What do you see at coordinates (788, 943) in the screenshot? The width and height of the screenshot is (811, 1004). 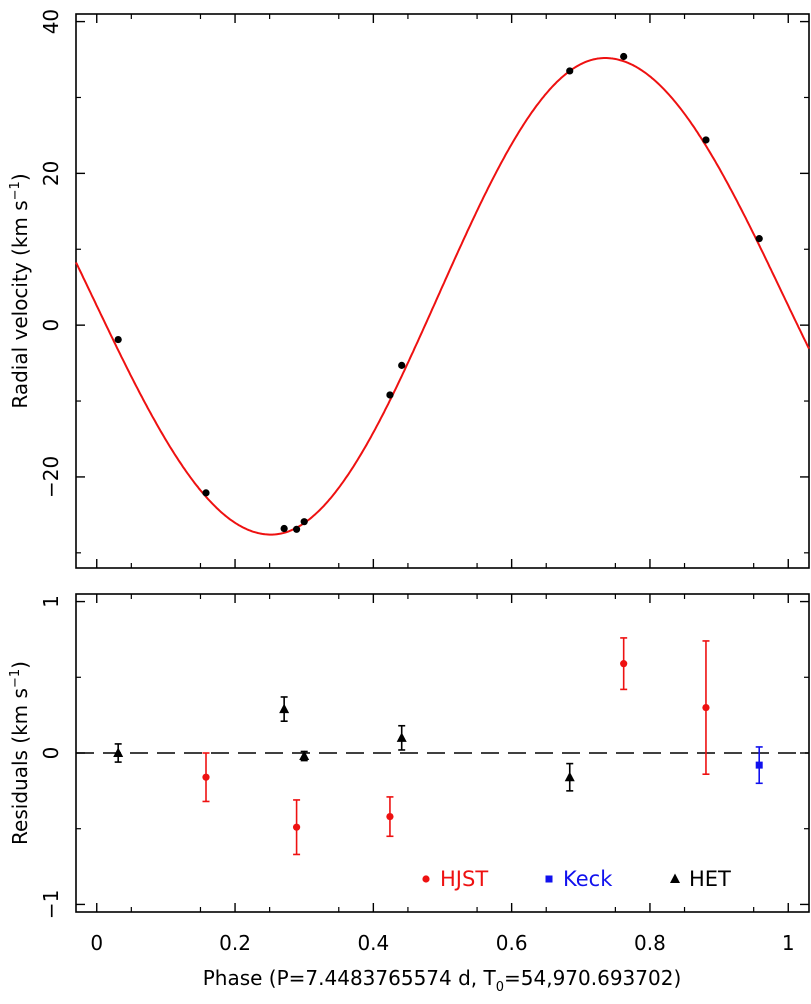 I see `x-tick-label: 1` at bounding box center [788, 943].